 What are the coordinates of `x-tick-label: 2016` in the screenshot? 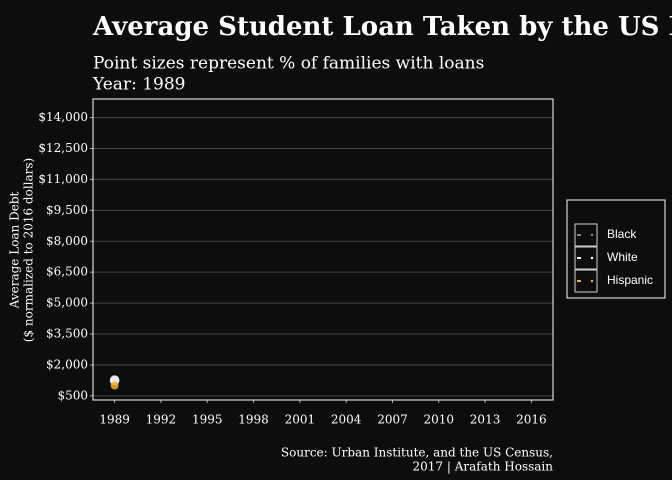 It's located at (531, 420).